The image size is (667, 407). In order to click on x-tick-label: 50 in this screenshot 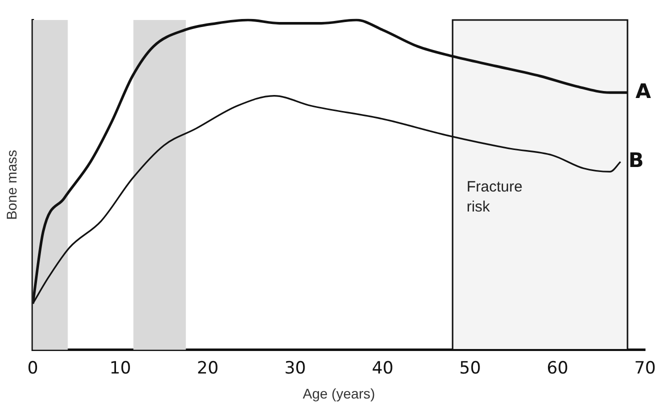, I will do `click(470, 368)`.